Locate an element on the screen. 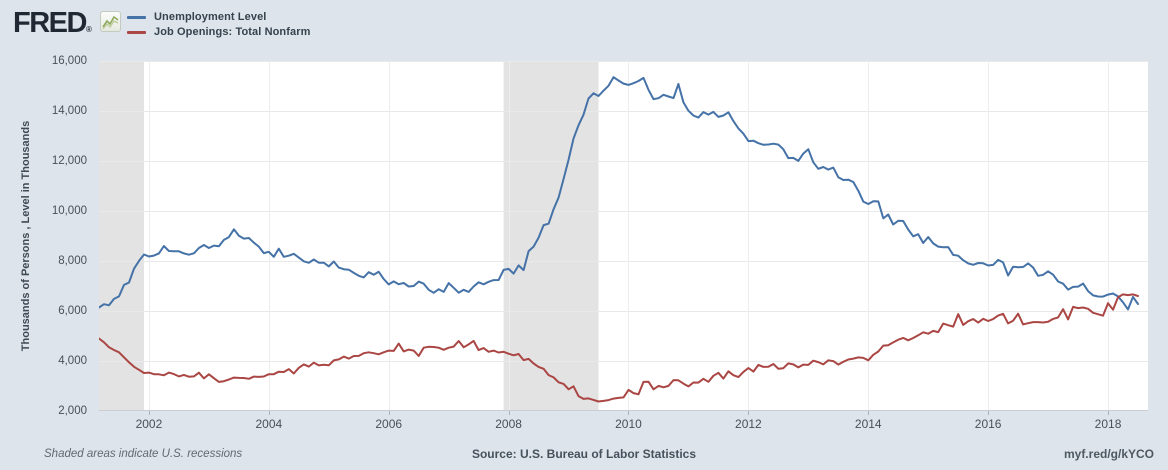 The image size is (1168, 470). job-openings-line-swatch is located at coordinates (136, 32).